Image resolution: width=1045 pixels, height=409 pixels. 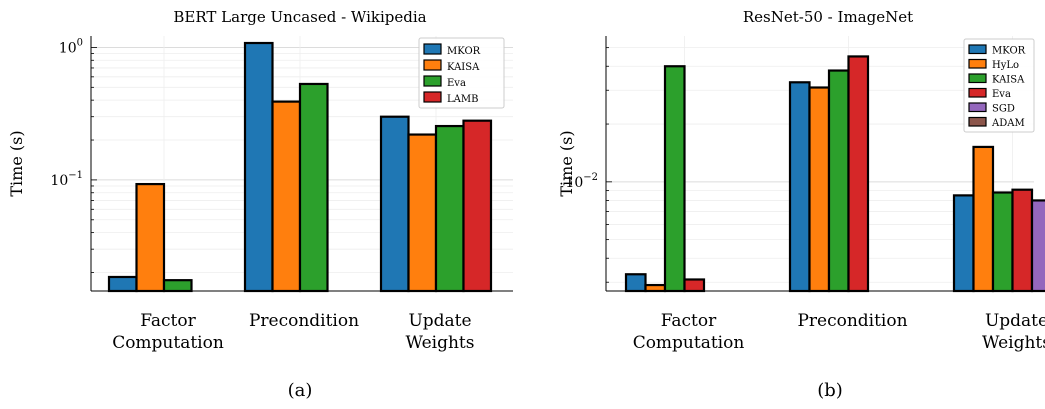 I want to click on legend-label-adam: ADAM, so click(x=1008, y=123).